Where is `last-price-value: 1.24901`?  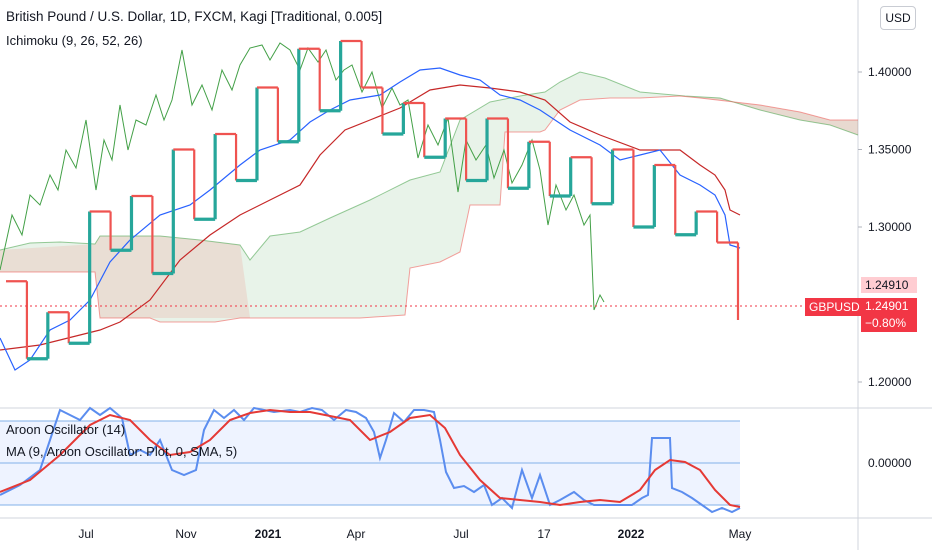 last-price-value: 1.24901 is located at coordinates (887, 306).